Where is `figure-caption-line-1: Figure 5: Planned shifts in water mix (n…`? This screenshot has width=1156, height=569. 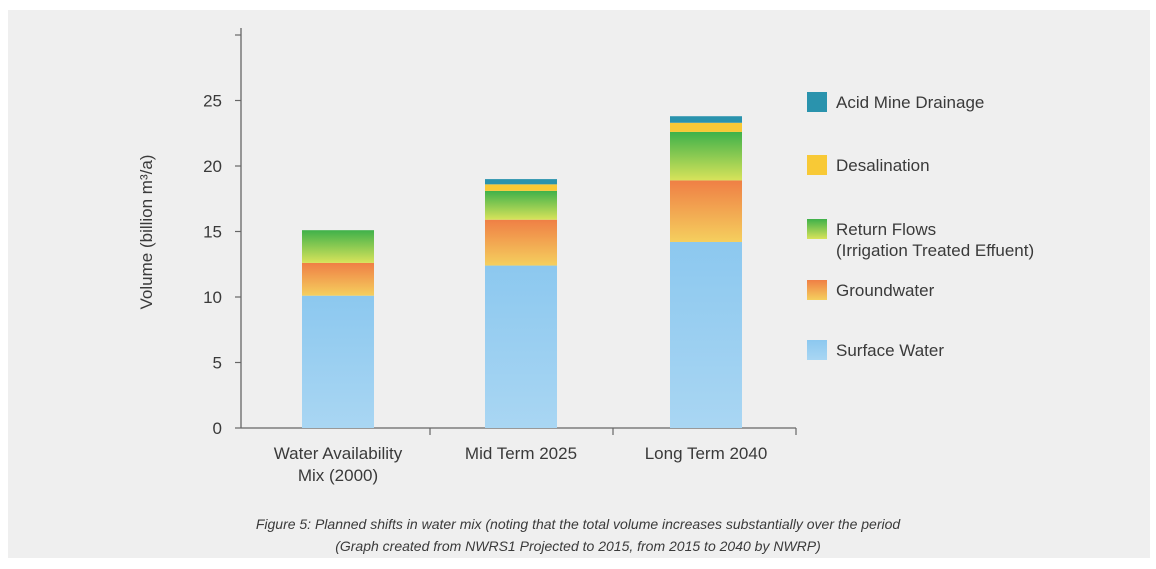 figure-caption-line-1: Figure 5: Planned shifts in water mix (n… is located at coordinates (578, 524).